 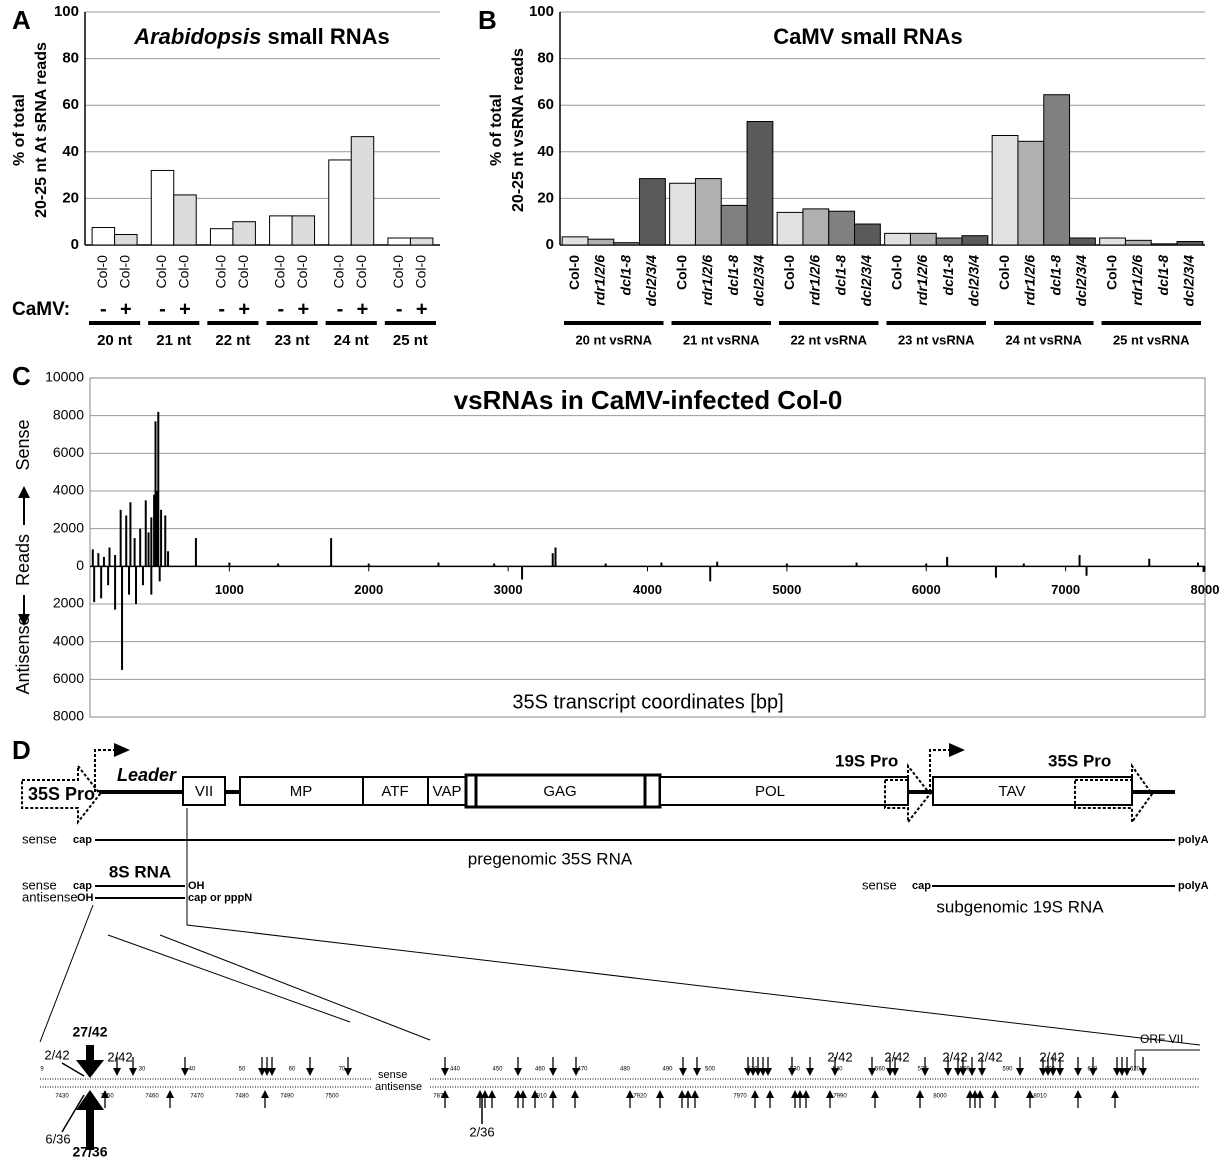 I want to click on x-tick-label: 22 nt, so click(x=232, y=340).